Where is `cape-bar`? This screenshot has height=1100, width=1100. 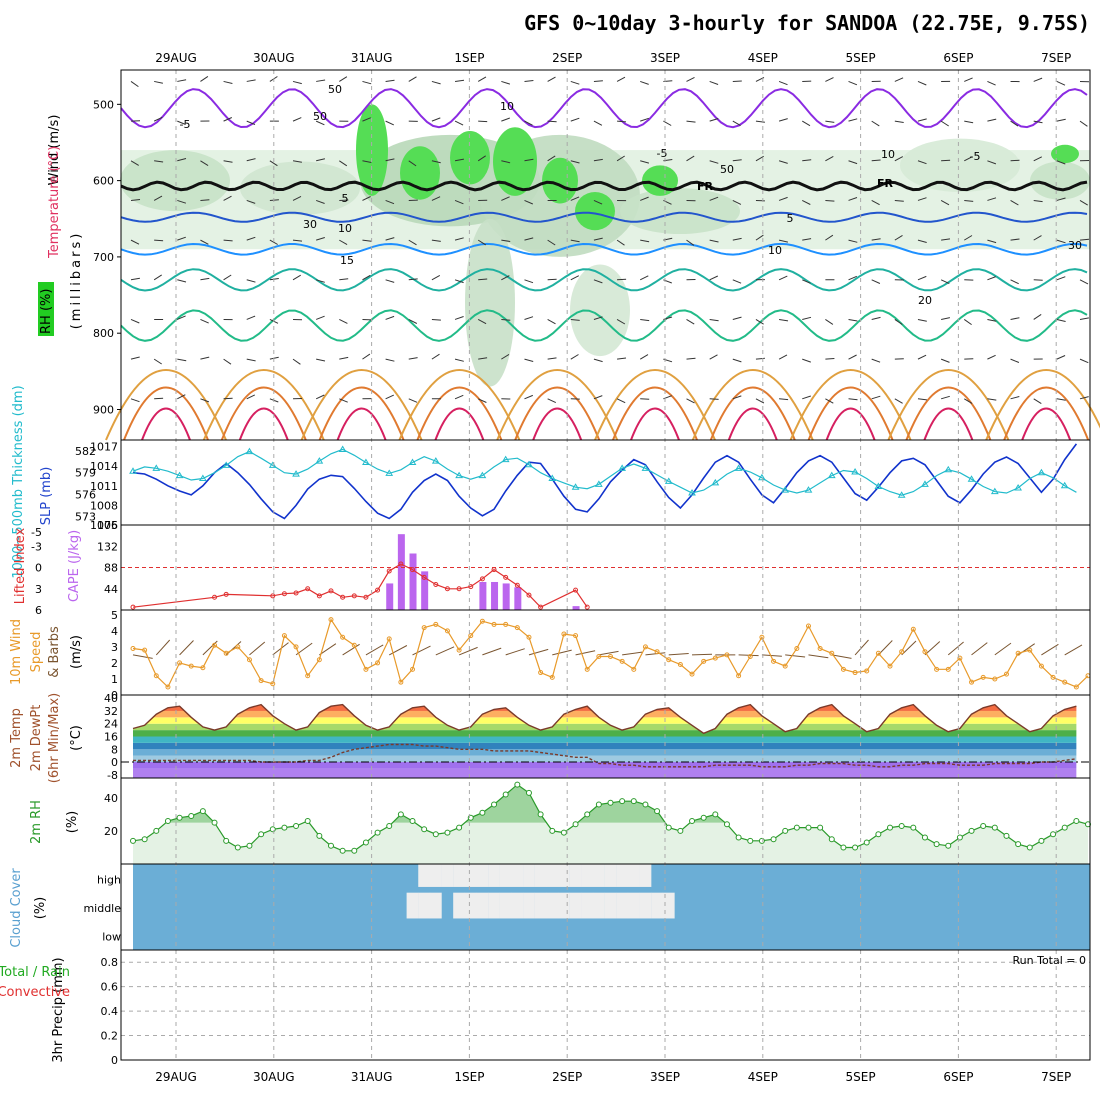
cape-bar is located at coordinates (425, 590).